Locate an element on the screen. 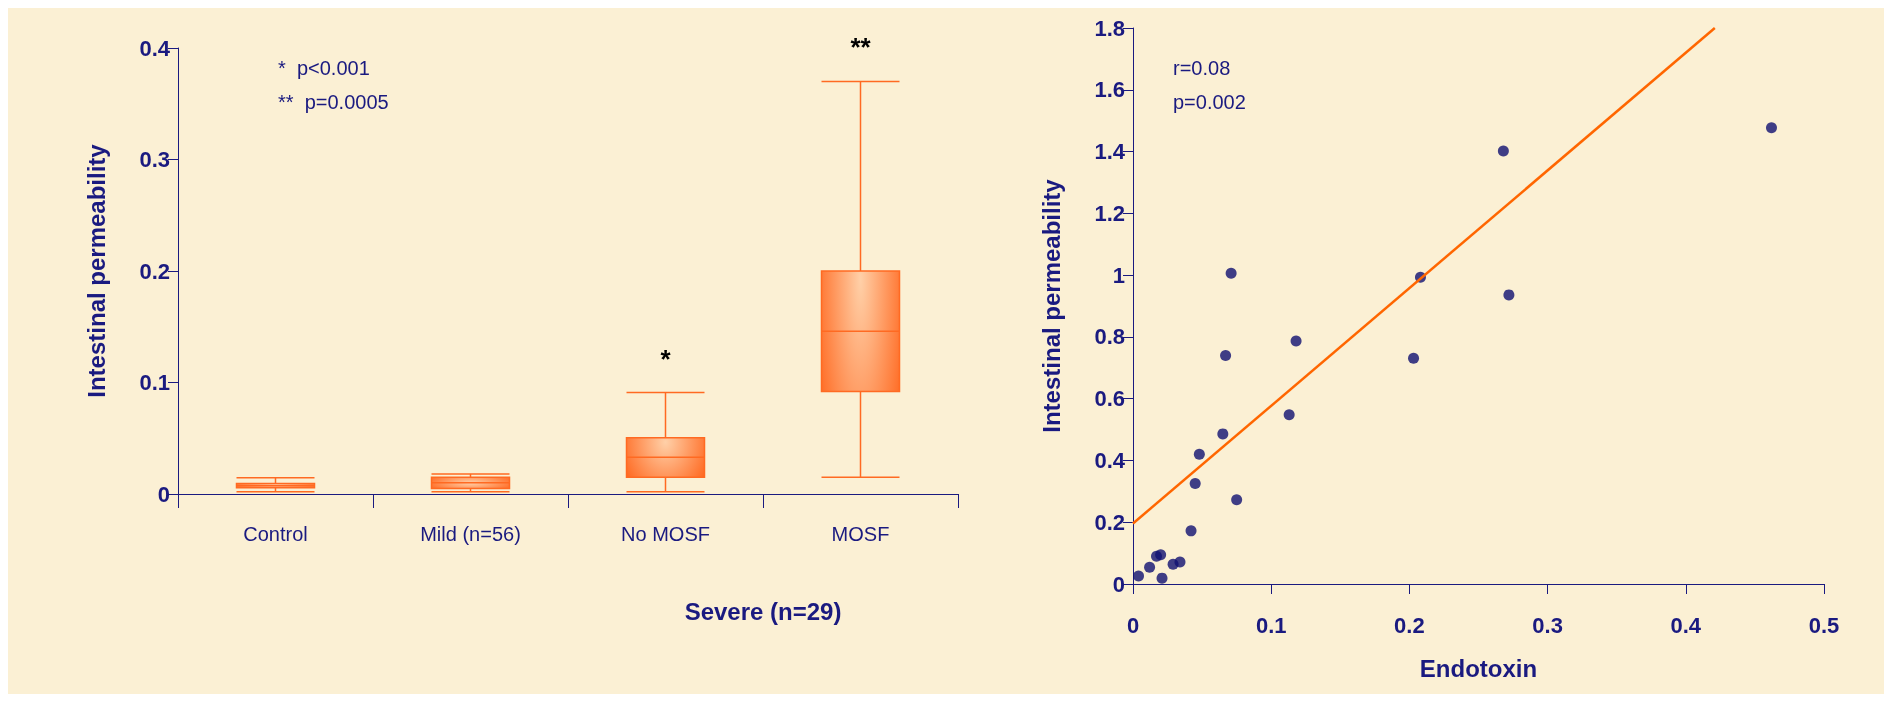 The width and height of the screenshot is (1892, 702). y-tick-label: 1.6 is located at coordinates (1109, 90).